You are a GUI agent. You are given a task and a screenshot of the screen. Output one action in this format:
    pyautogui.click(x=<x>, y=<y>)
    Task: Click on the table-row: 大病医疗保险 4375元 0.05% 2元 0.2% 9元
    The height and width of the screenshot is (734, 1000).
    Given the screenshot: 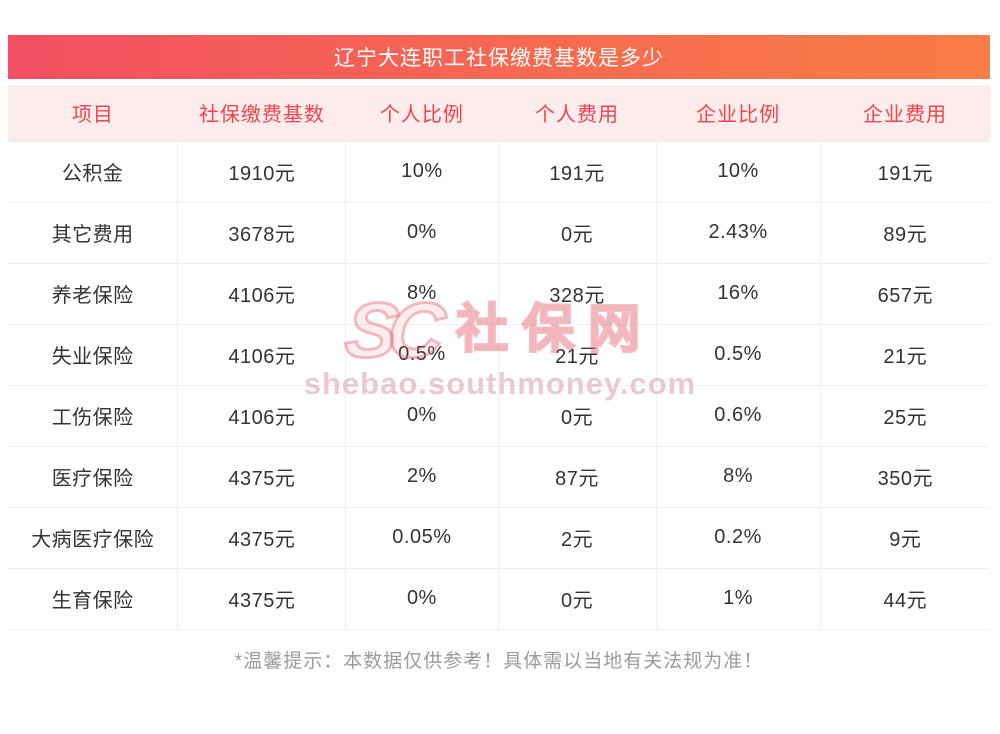 What is the action you would take?
    pyautogui.click(x=499, y=537)
    